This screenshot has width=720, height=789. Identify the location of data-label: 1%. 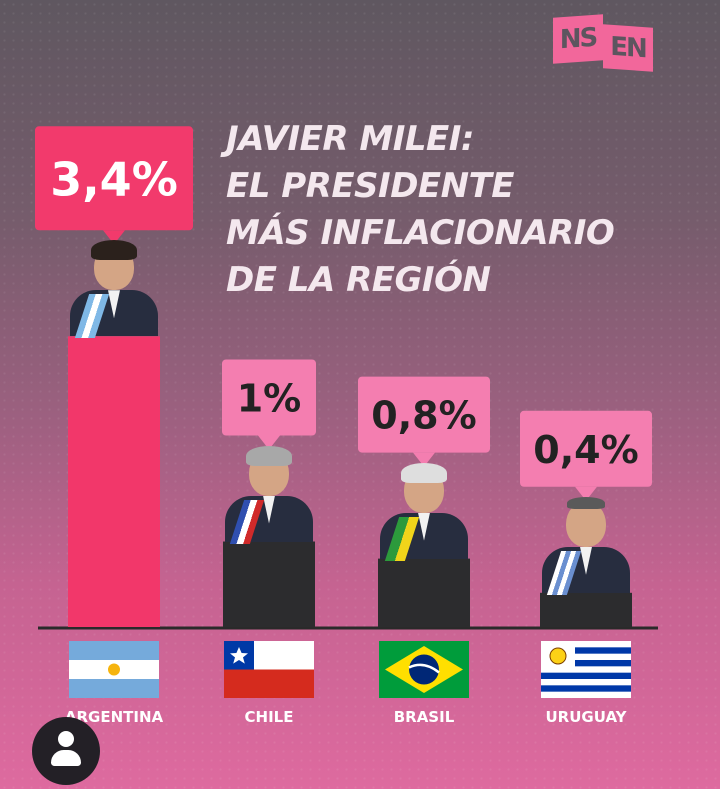
(269, 399).